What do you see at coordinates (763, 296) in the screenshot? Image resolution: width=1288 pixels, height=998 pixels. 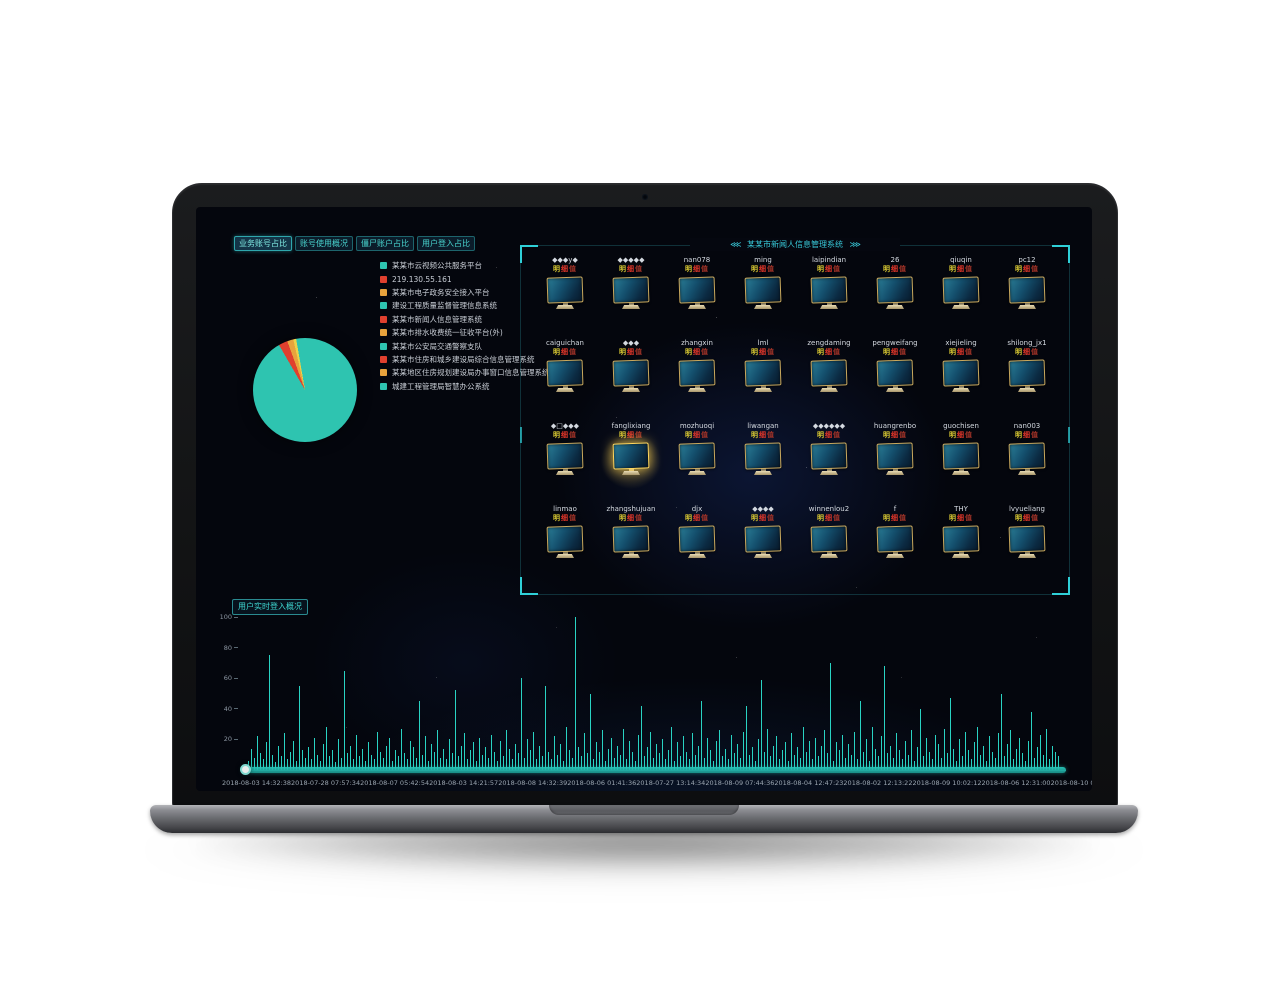 I see `user-cell-ming: ming 明细值` at bounding box center [763, 296].